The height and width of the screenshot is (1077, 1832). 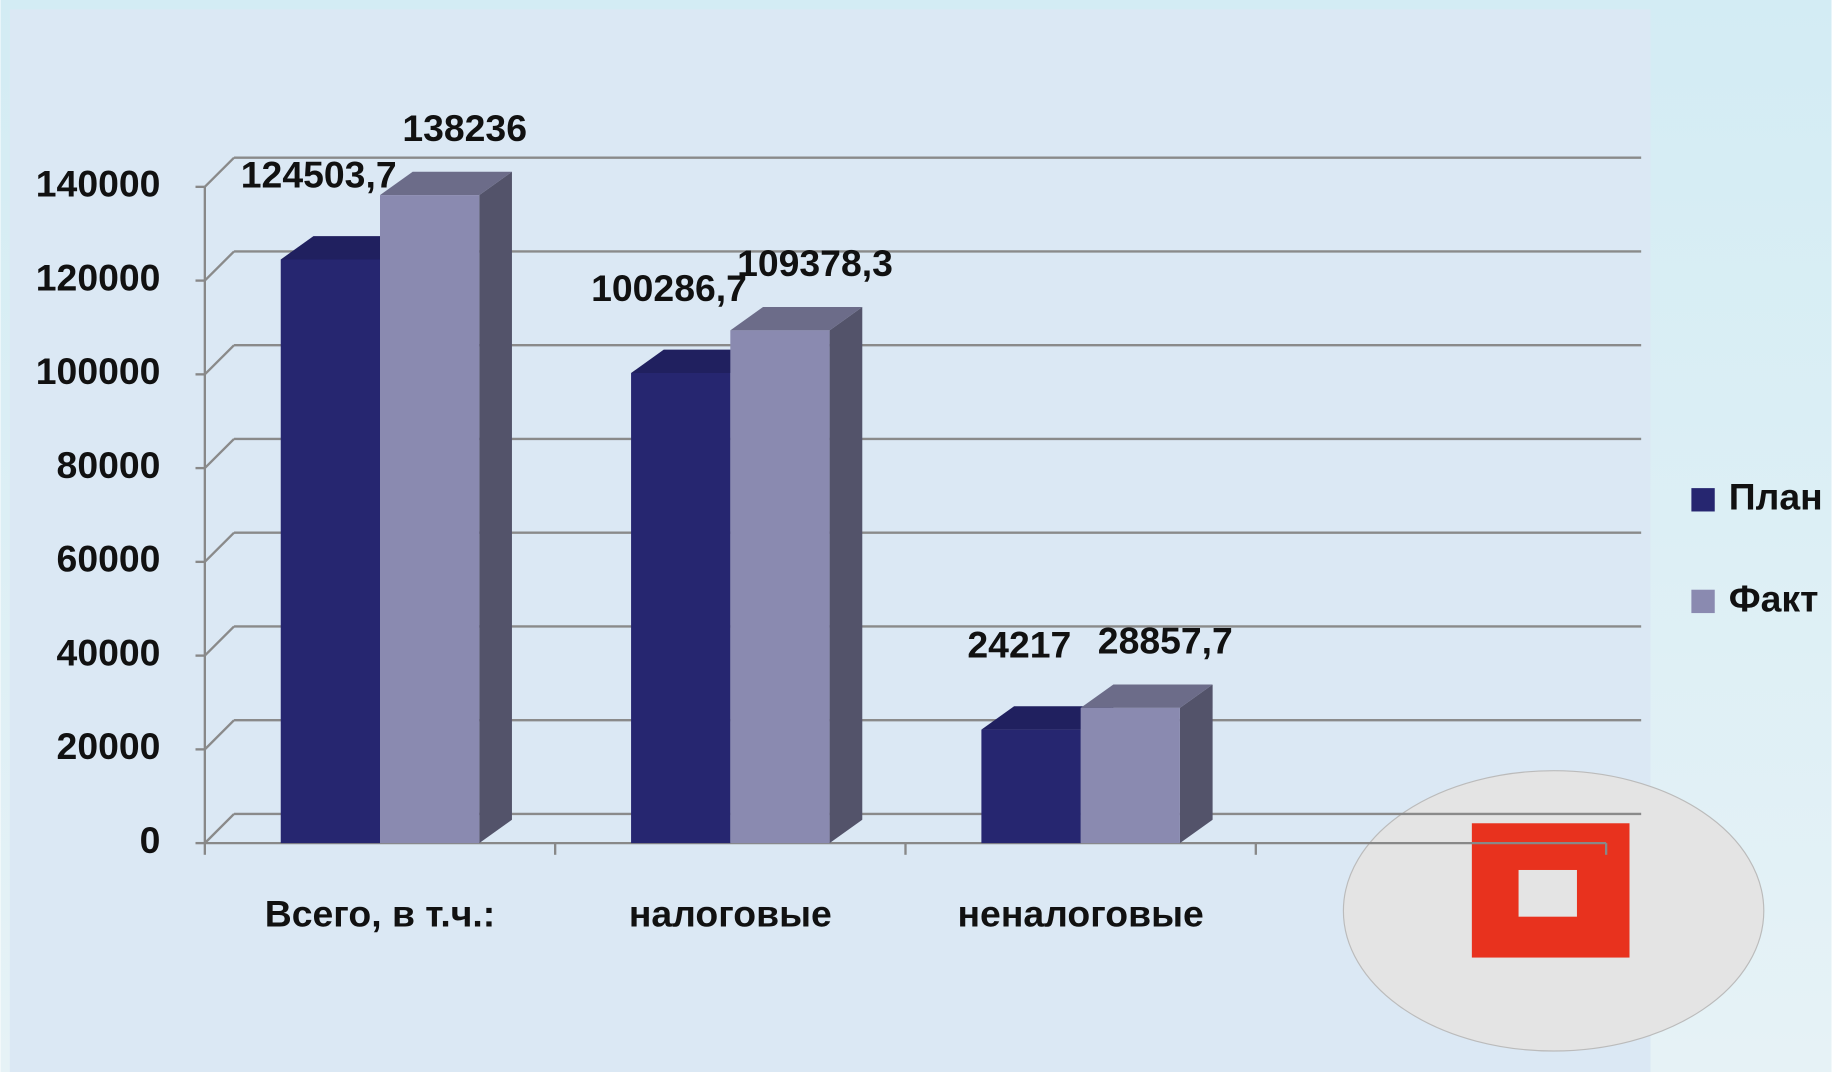 What do you see at coordinates (109, 465) in the screenshot?
I see `y-tick-label: 80000` at bounding box center [109, 465].